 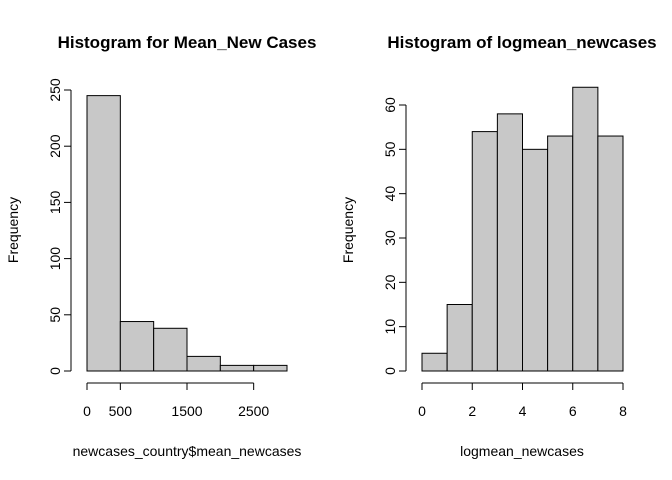 What do you see at coordinates (573, 411) in the screenshot?
I see `x-tick-label: 6` at bounding box center [573, 411].